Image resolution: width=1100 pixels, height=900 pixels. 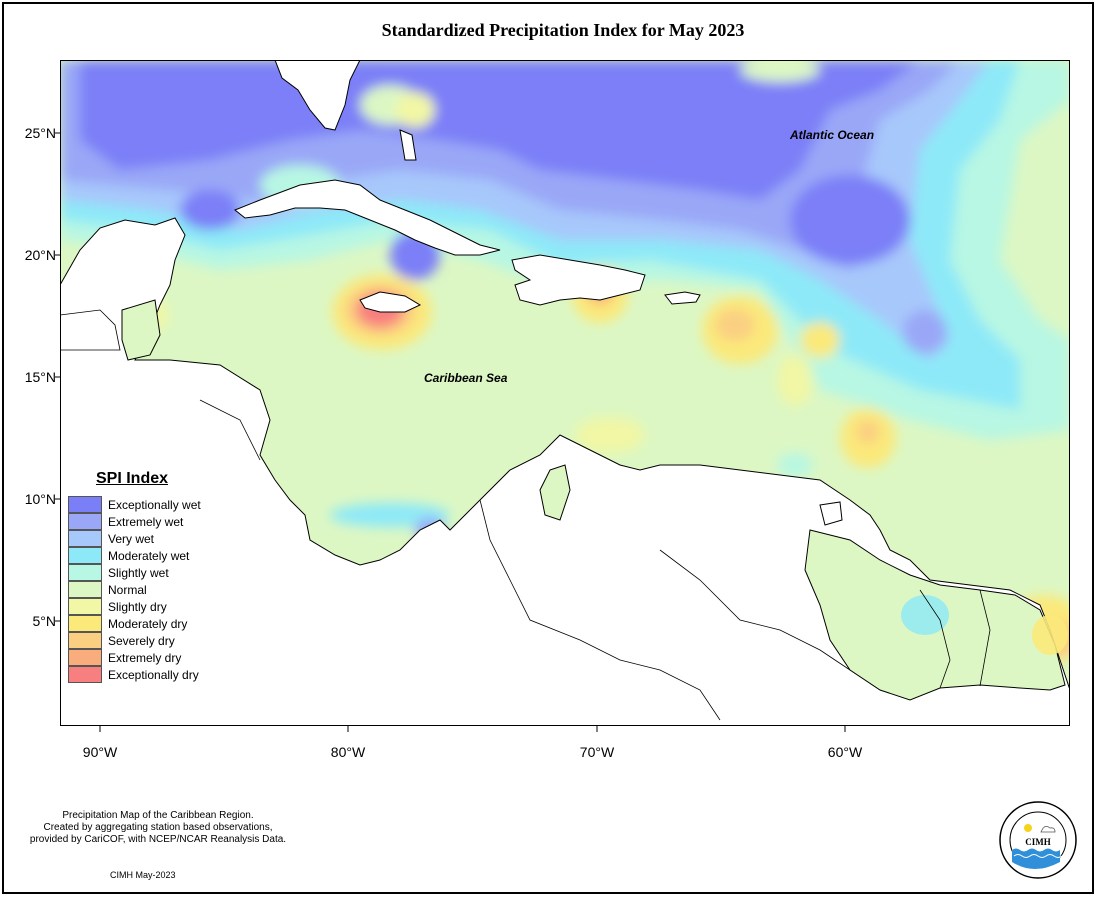 I want to click on lon-label-90: 90°W, so click(x=100, y=752).